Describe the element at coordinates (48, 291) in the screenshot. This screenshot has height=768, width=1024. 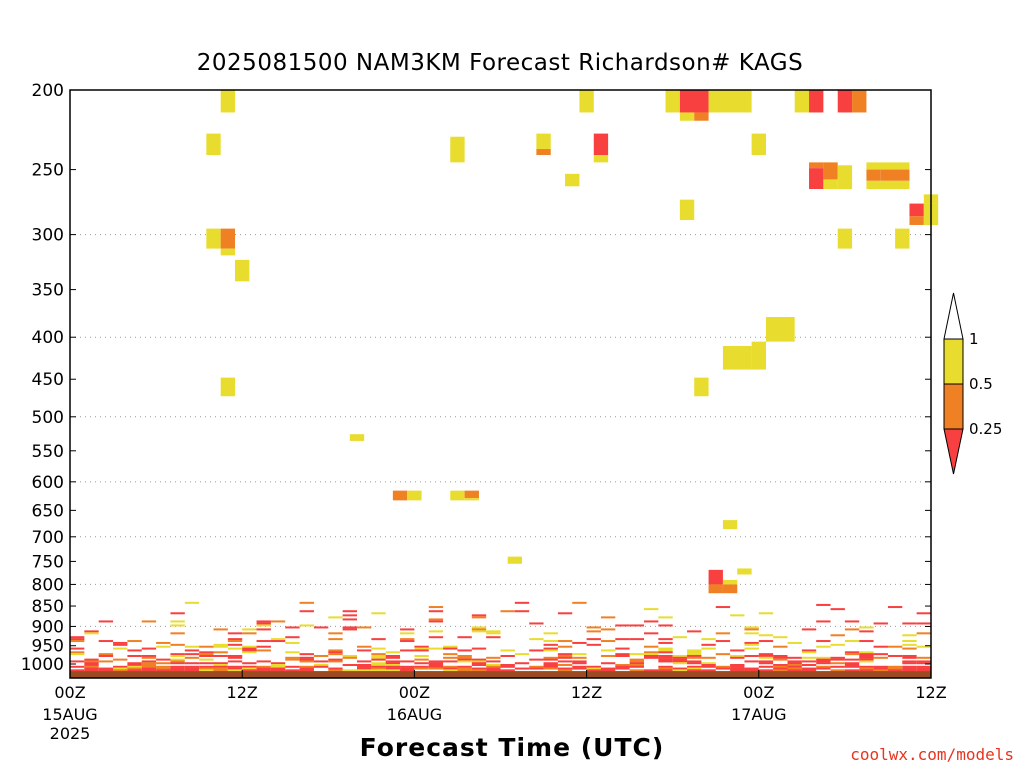
I see `y-tick-label-350: 350` at that location.